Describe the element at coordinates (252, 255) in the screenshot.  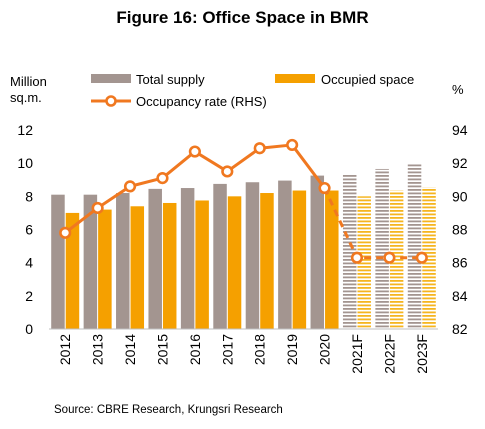
I see `bar-total-supply-2018` at that location.